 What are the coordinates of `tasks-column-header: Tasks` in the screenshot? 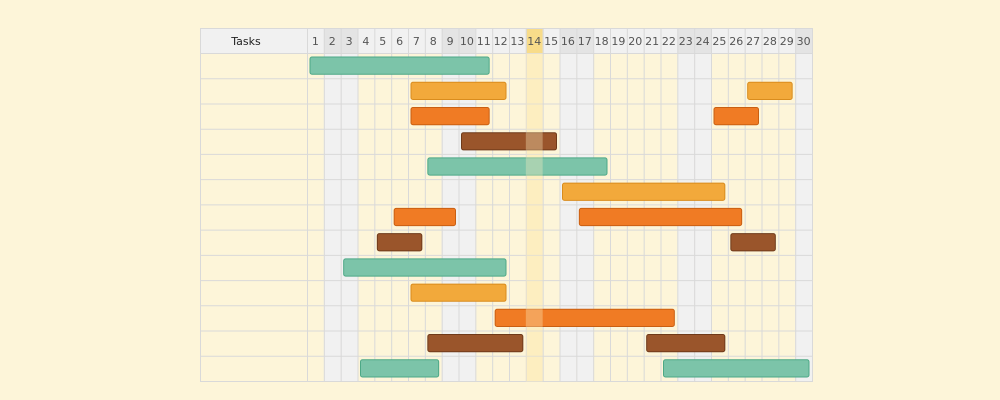 It's located at (245, 41).